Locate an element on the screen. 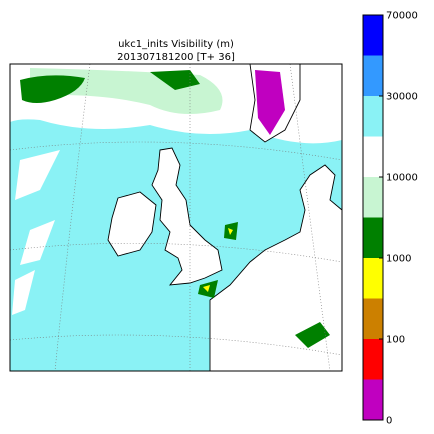  colorbar-tick-label: 0 is located at coordinates (389, 421).